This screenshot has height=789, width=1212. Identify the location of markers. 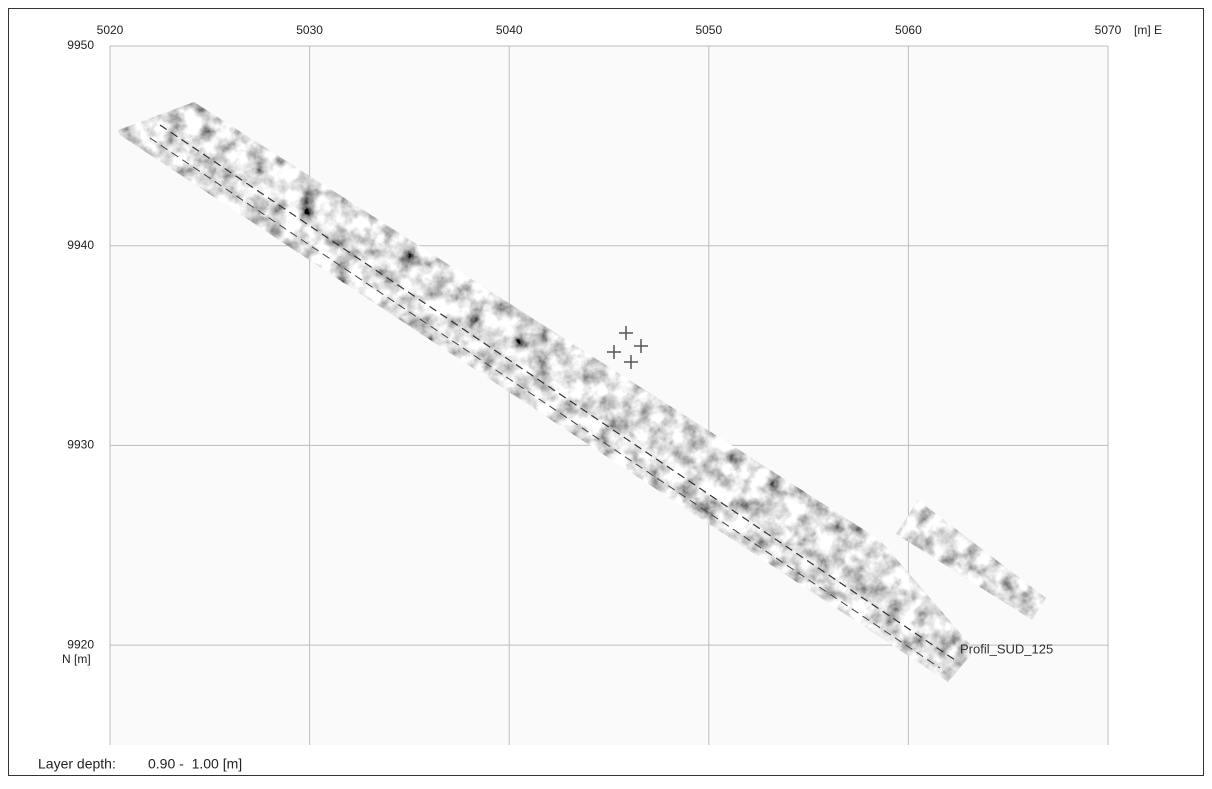
(627, 347).